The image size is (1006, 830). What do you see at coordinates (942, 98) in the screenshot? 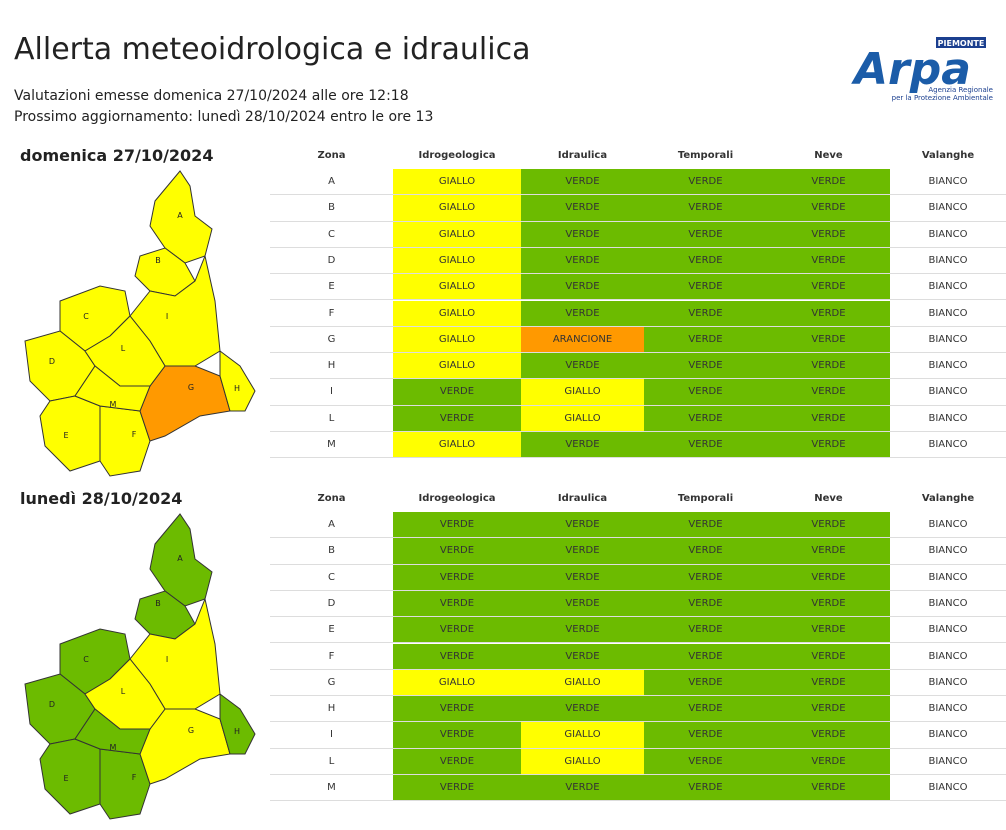
I see `logo-tagline-2: per la Protezione Ambientale` at bounding box center [942, 98].